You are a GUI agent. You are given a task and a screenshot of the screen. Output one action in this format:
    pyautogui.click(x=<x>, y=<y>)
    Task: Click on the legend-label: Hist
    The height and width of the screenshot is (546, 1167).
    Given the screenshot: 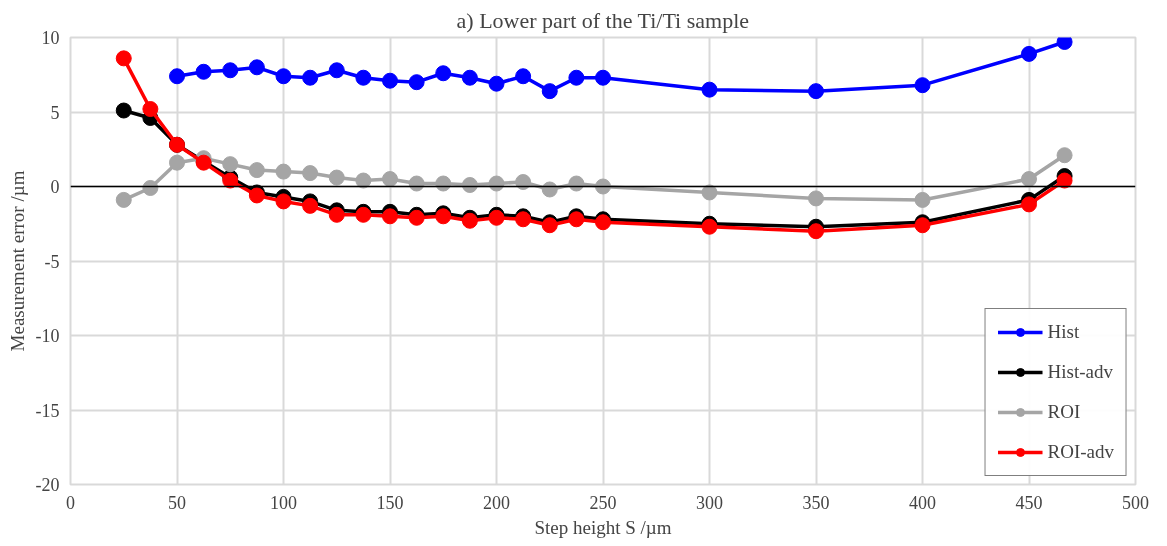 What is the action you would take?
    pyautogui.click(x=1063, y=332)
    